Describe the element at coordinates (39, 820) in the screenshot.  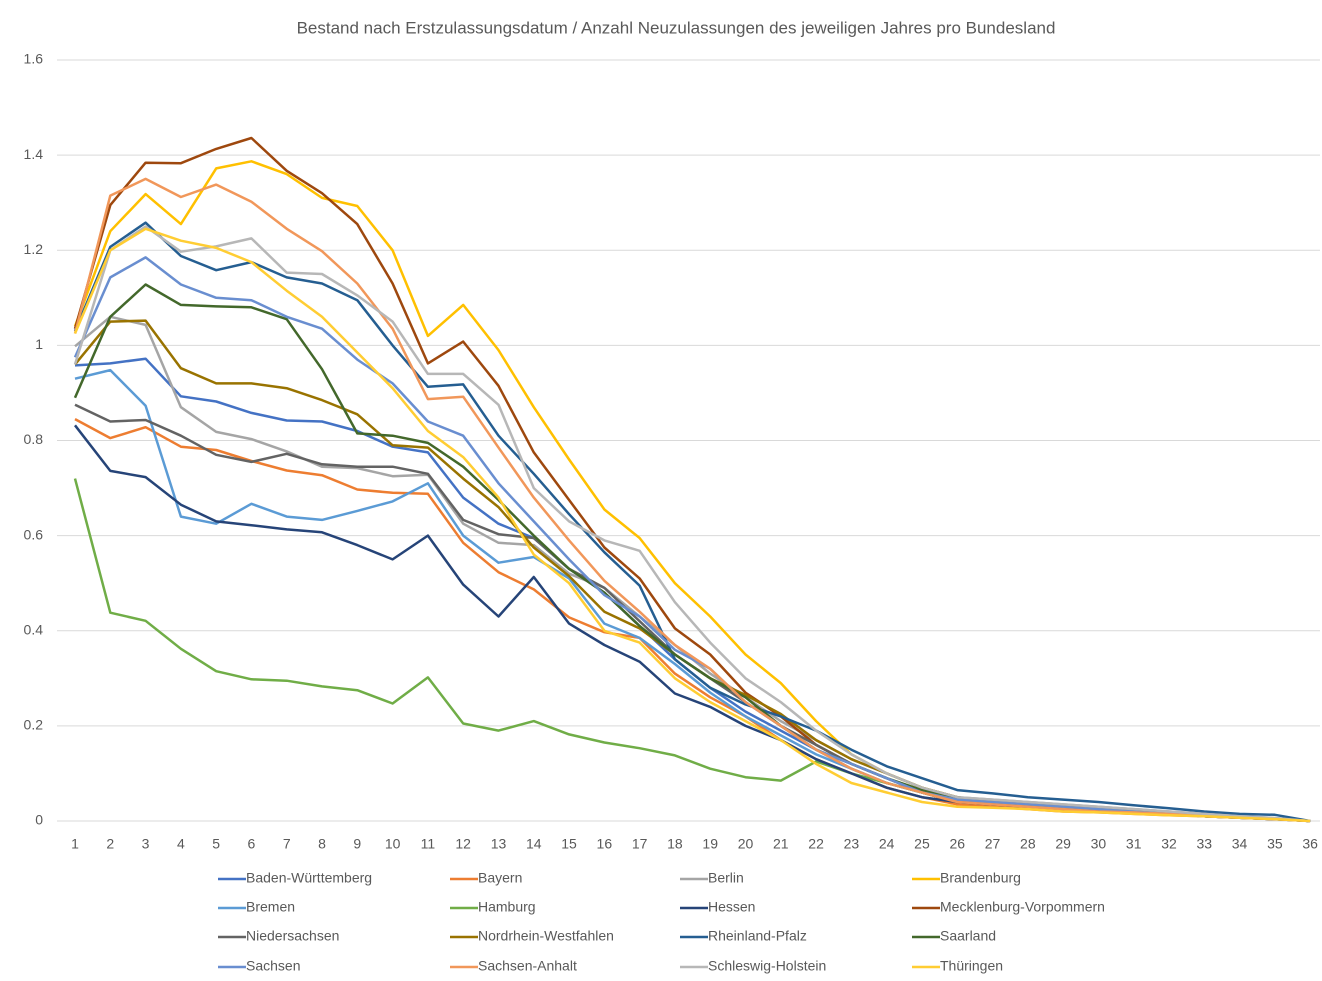
I see `y-tick-label: 0` at that location.